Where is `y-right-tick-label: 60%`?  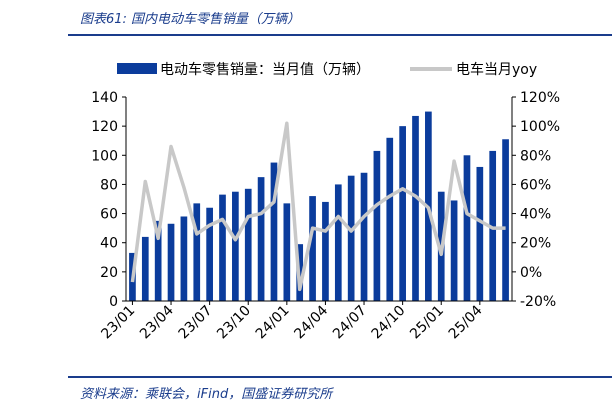 y-right-tick-label: 60% is located at coordinates (535, 185).